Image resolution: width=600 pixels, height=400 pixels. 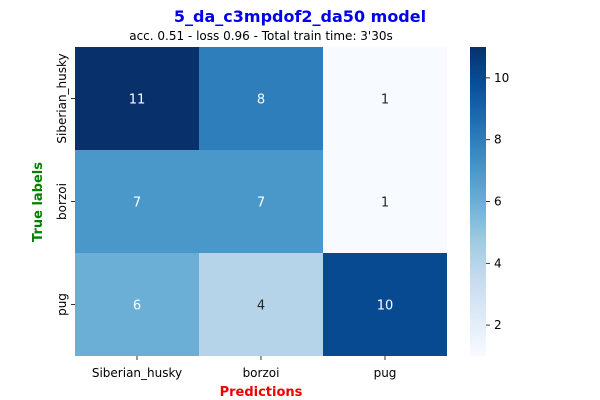 I want to click on cell-value-label: 11, so click(x=137, y=100).